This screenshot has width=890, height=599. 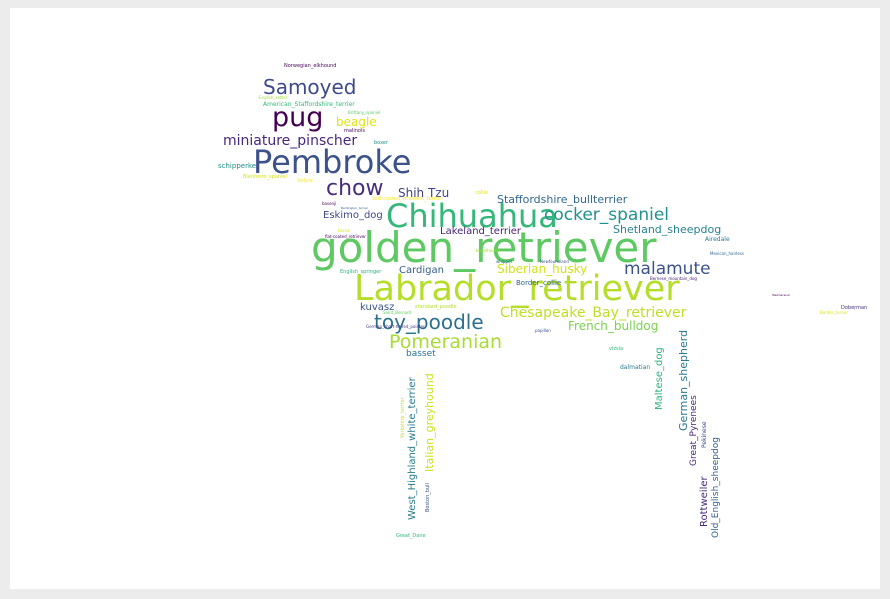 What do you see at coordinates (355, 208) in the screenshot?
I see `word-Bedlington_terrier: Bedlington_terrier` at bounding box center [355, 208].